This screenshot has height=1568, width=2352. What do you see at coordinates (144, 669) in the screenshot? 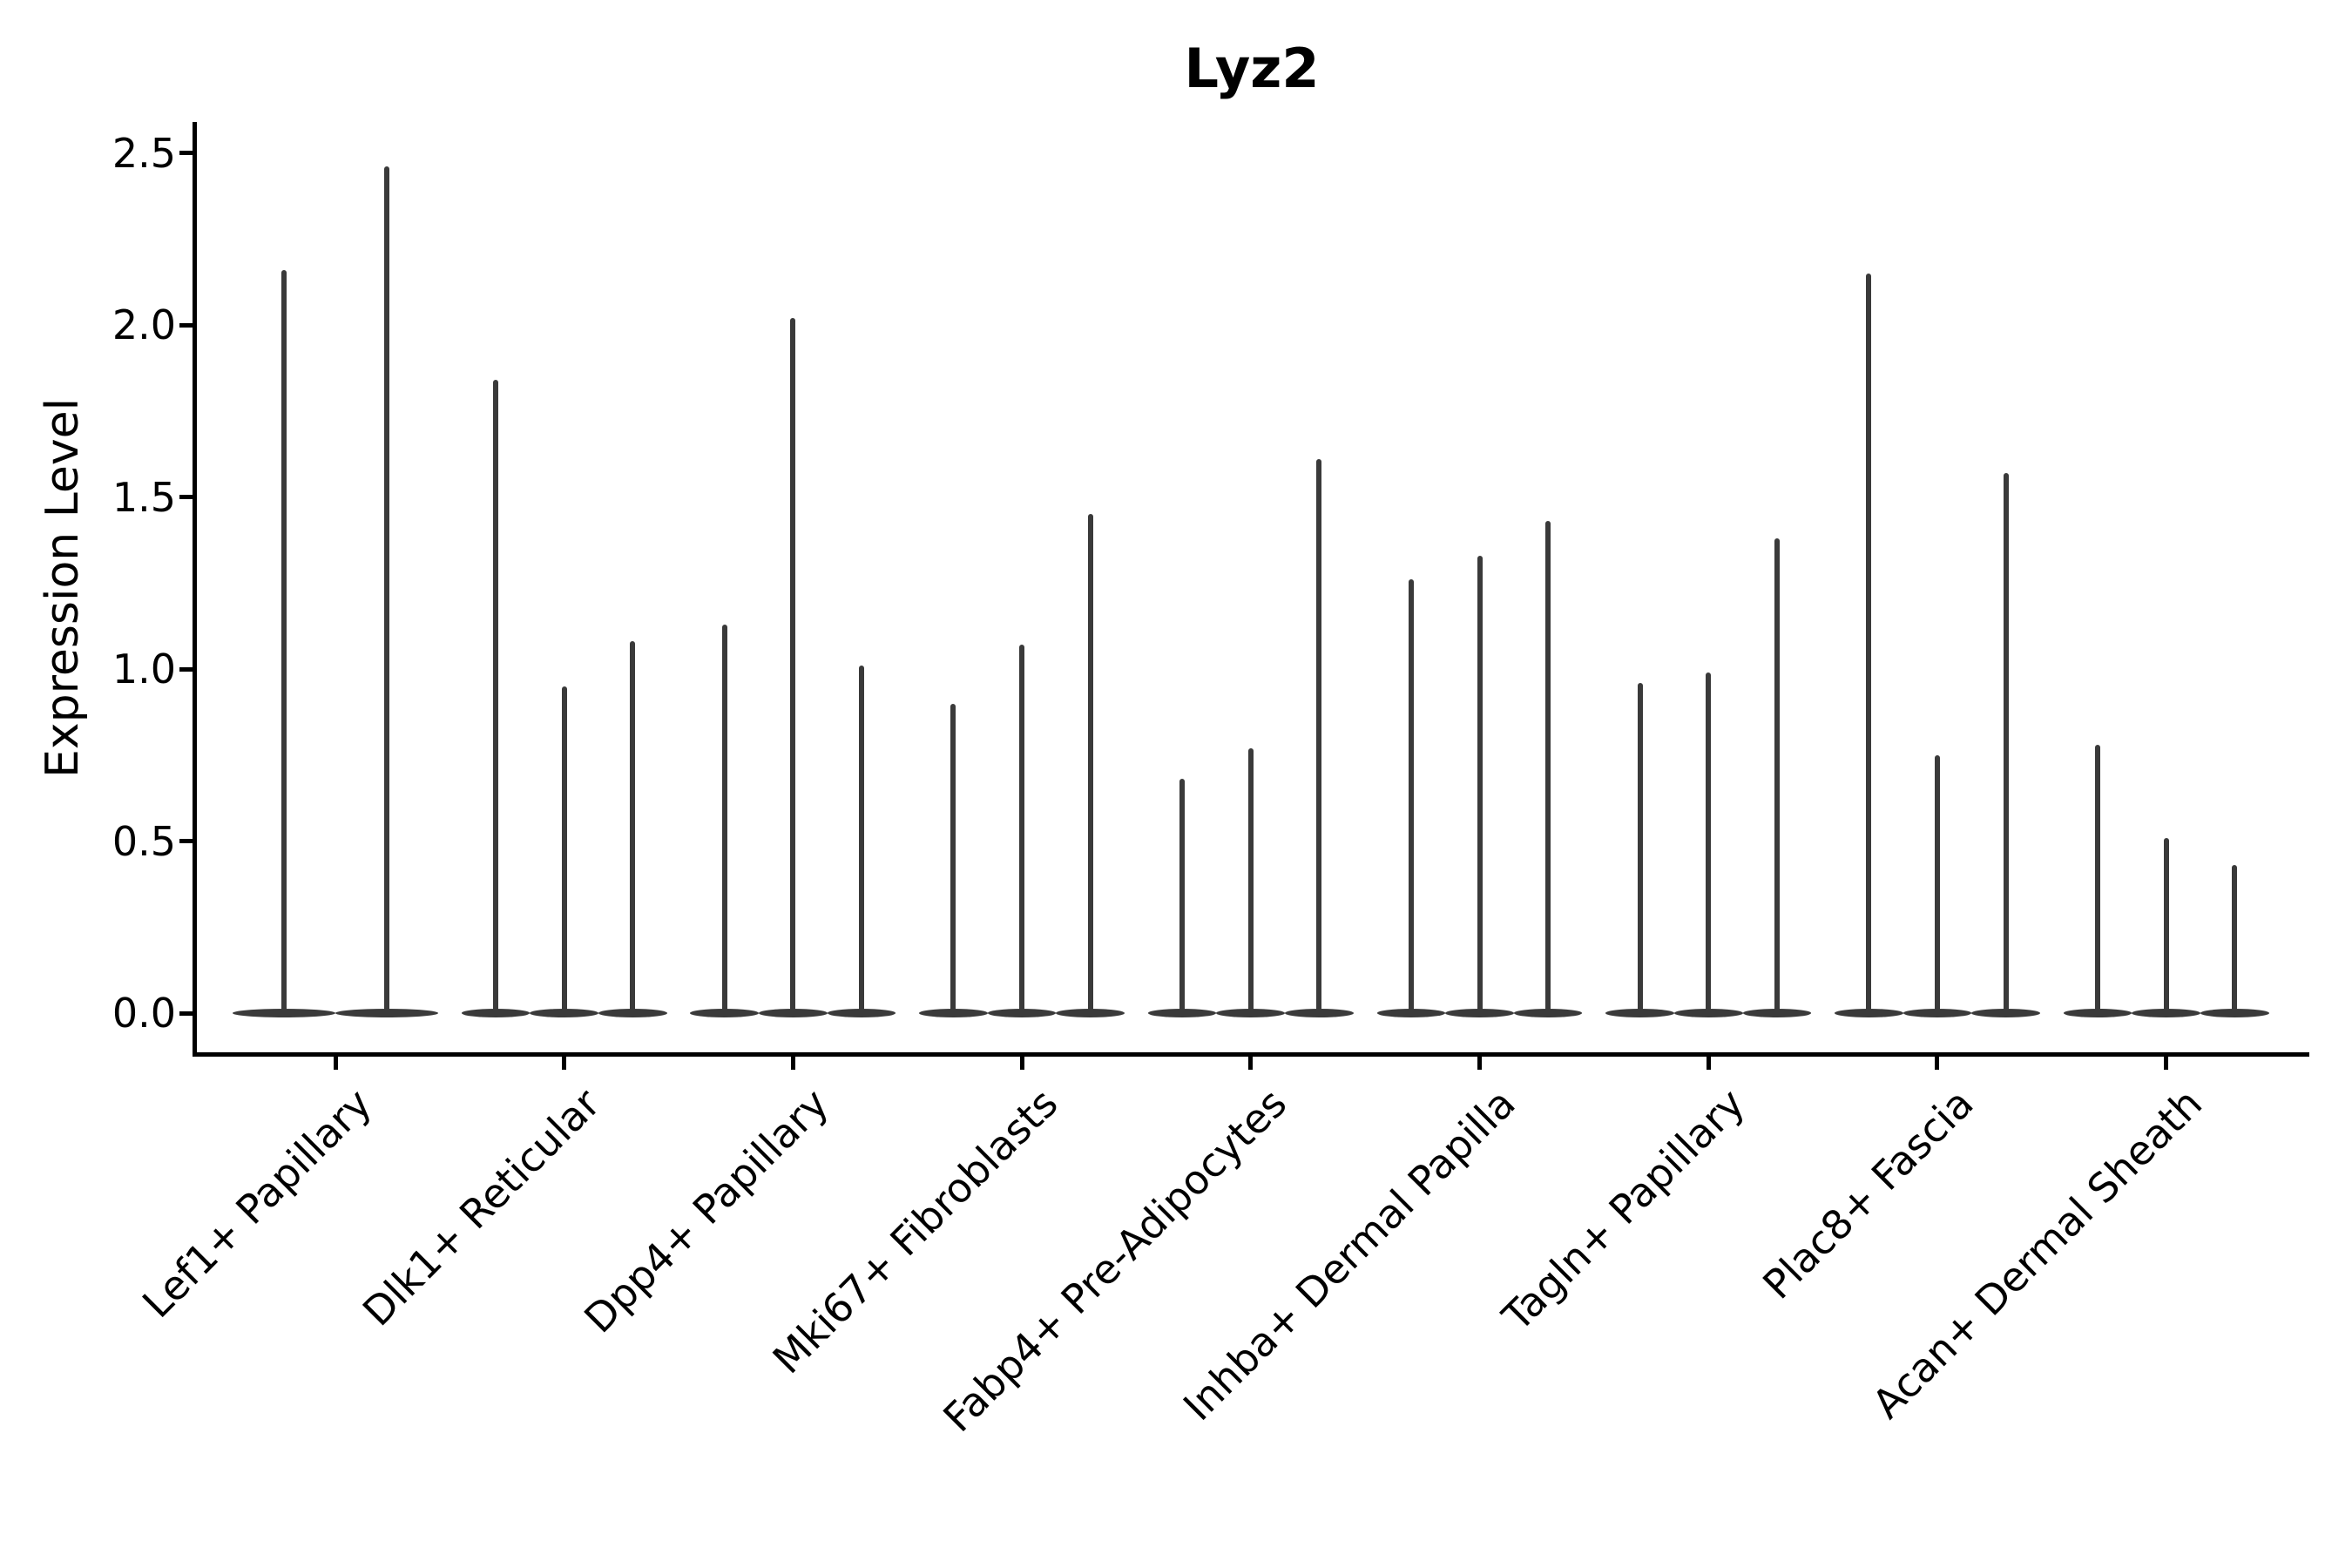
I see `y-tick-label: 1.0` at bounding box center [144, 669].